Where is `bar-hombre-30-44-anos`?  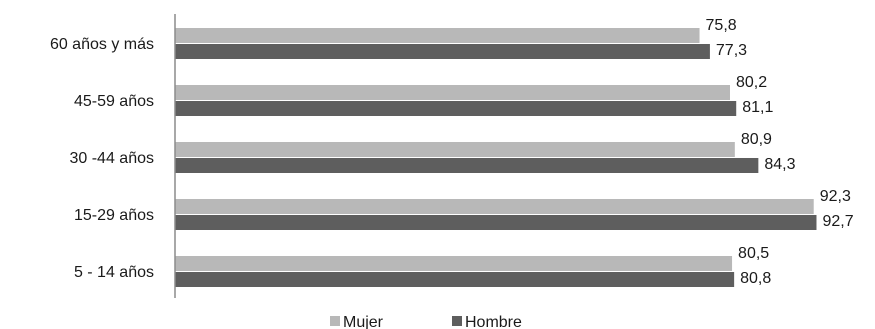 bar-hombre-30-44-anos is located at coordinates (467, 165).